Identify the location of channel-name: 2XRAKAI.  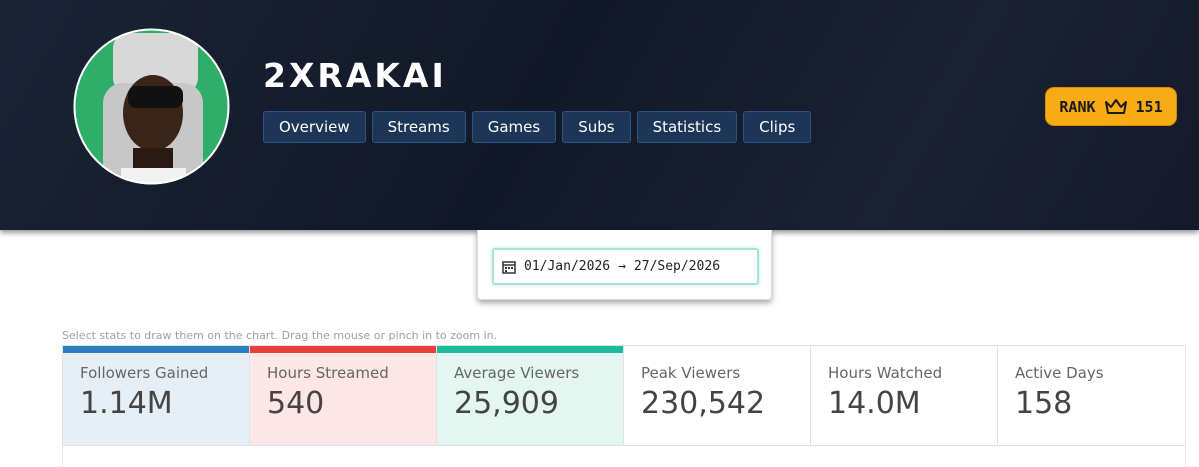
(355, 75).